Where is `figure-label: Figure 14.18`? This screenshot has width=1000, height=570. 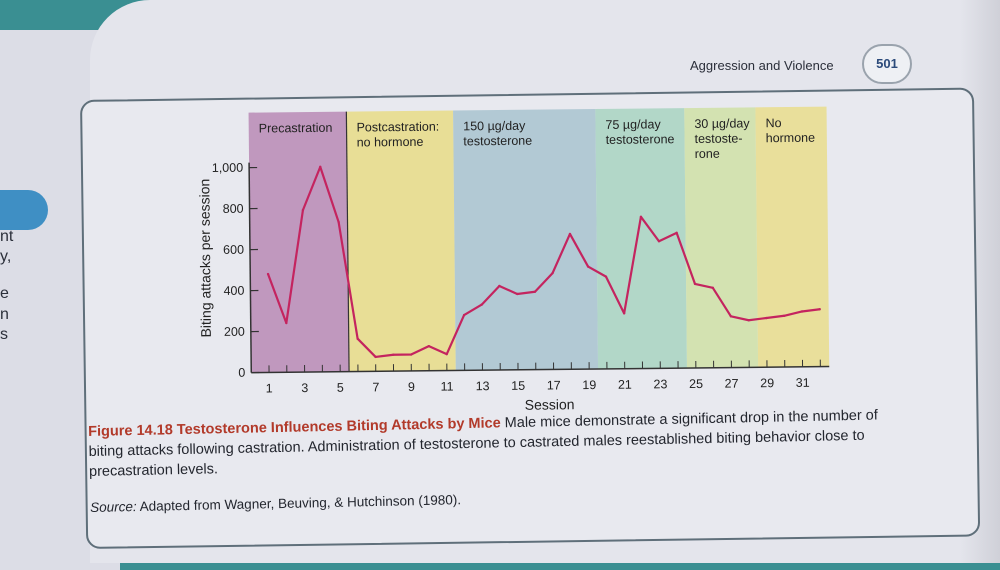
figure-label: Figure 14.18 is located at coordinates (130, 431).